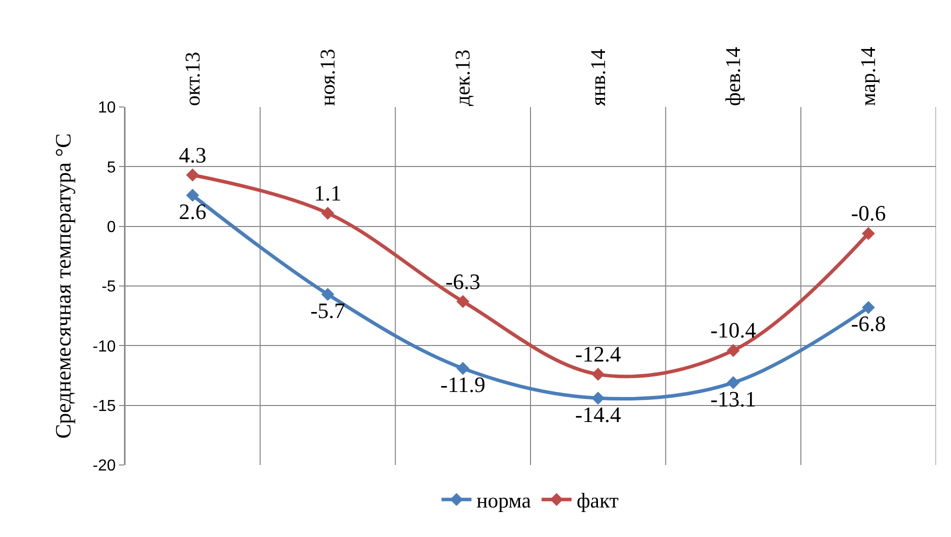 This screenshot has width=951, height=537. Describe the element at coordinates (598, 354) in the screenshot. I see `data-label: -12.4` at that location.